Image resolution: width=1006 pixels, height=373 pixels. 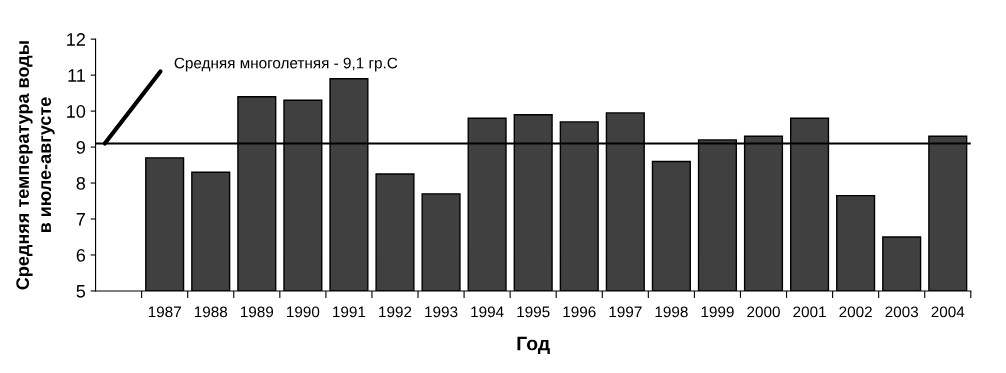 What do you see at coordinates (76, 75) in the screenshot?
I see `y-tick-label: 11` at bounding box center [76, 75].